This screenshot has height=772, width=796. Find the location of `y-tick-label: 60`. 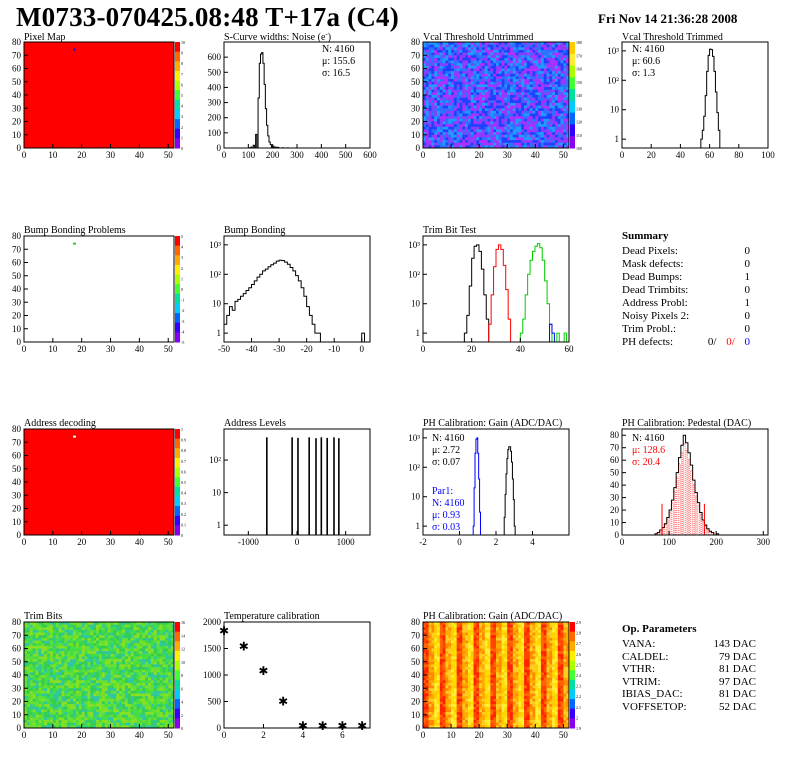

y-tick-label: 60 is located at coordinates (416, 69).